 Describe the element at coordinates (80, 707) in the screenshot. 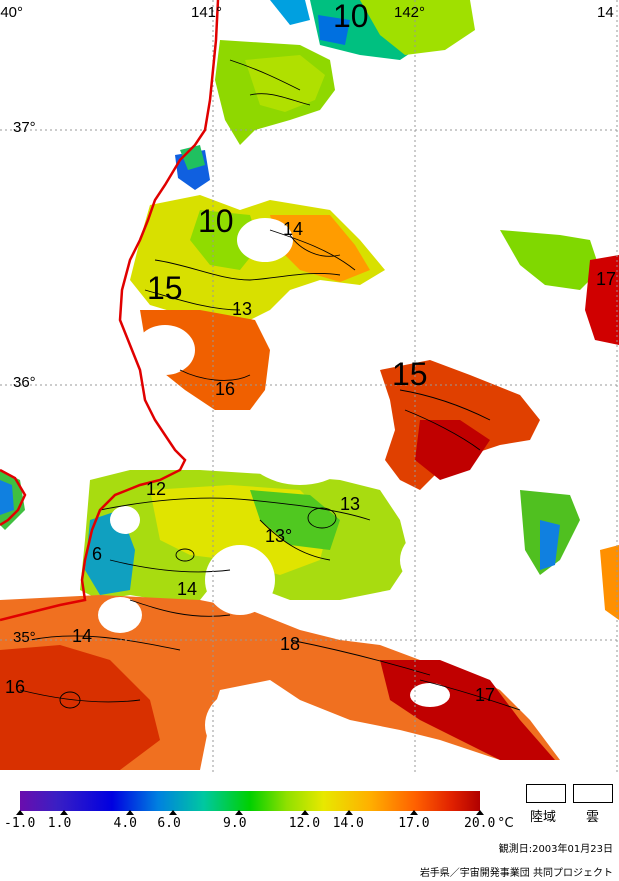

I see `sst-patch-south-red` at that location.